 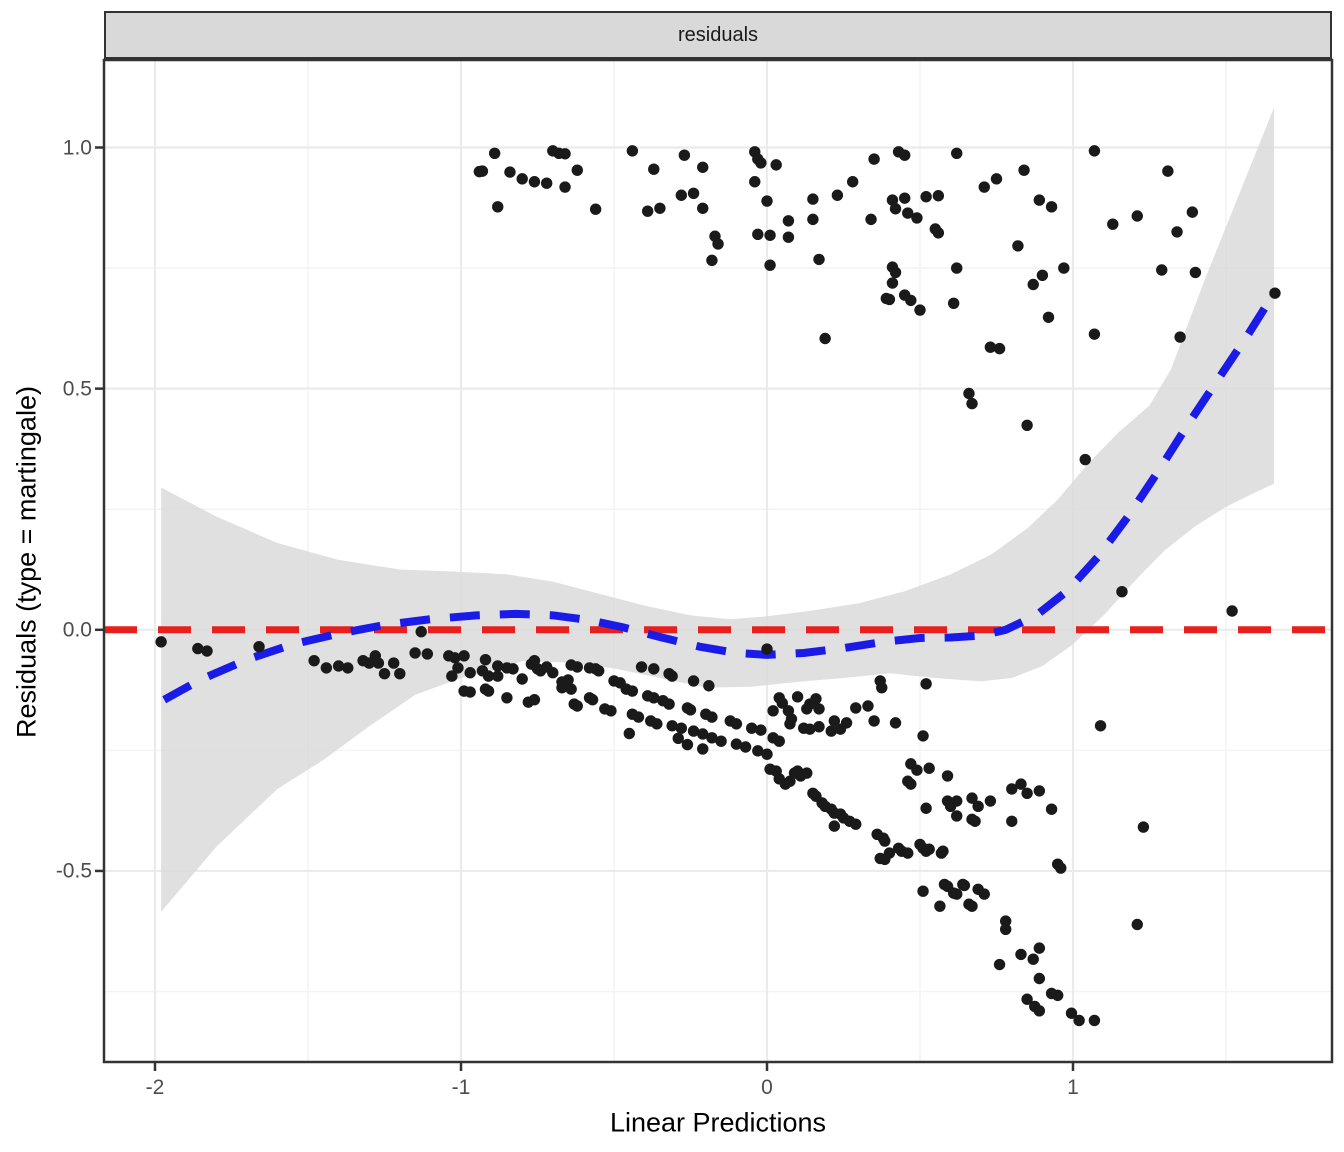 What do you see at coordinates (73, 871) in the screenshot?
I see `y-tick-label: -0.5` at bounding box center [73, 871].